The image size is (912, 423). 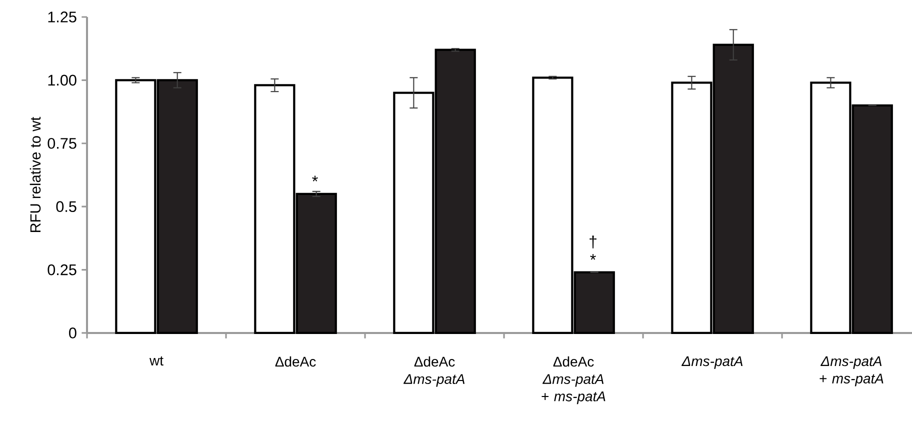 What do you see at coordinates (593, 242) in the screenshot?
I see `annotation: †` at bounding box center [593, 242].